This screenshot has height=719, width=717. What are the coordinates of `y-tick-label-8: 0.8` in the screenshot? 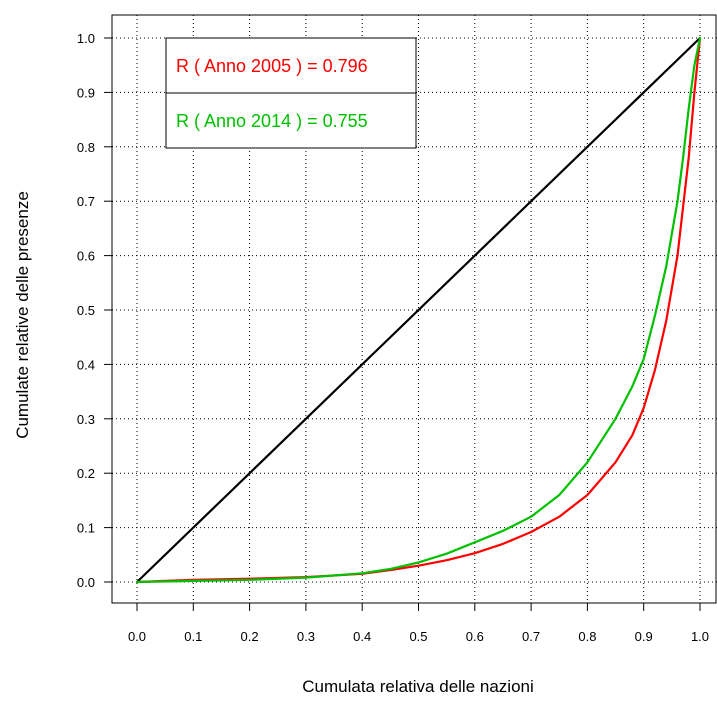 It's located at (86, 147).